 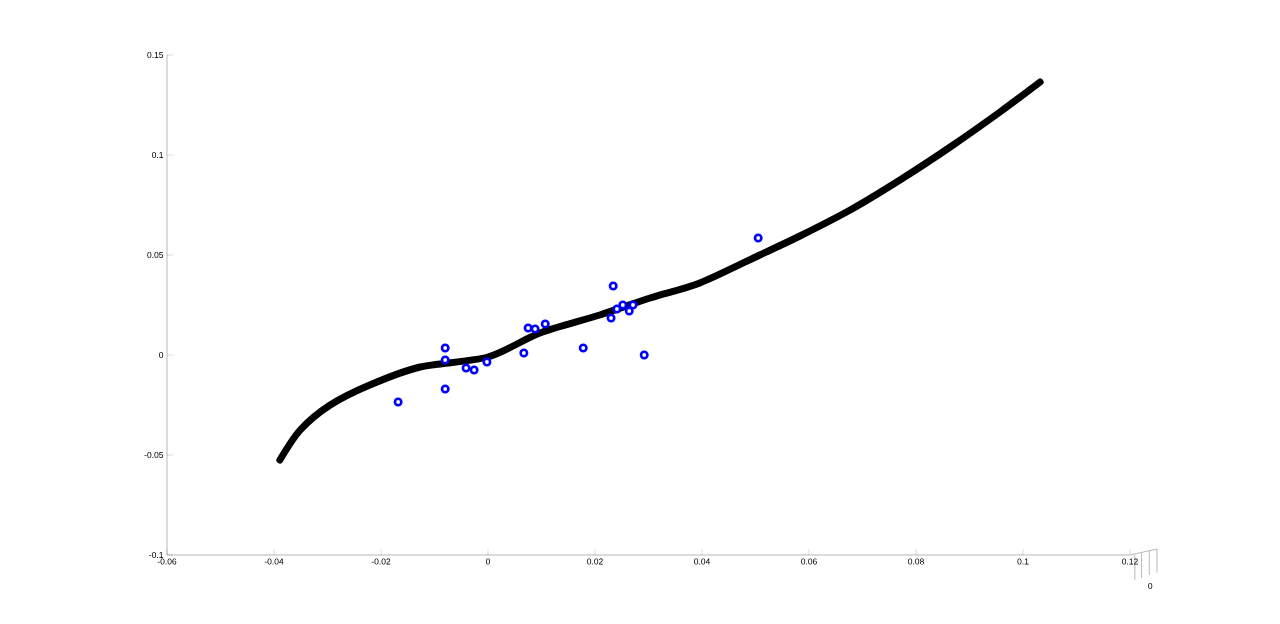 I want to click on x-tick-label: -0.04, so click(x=274, y=561).